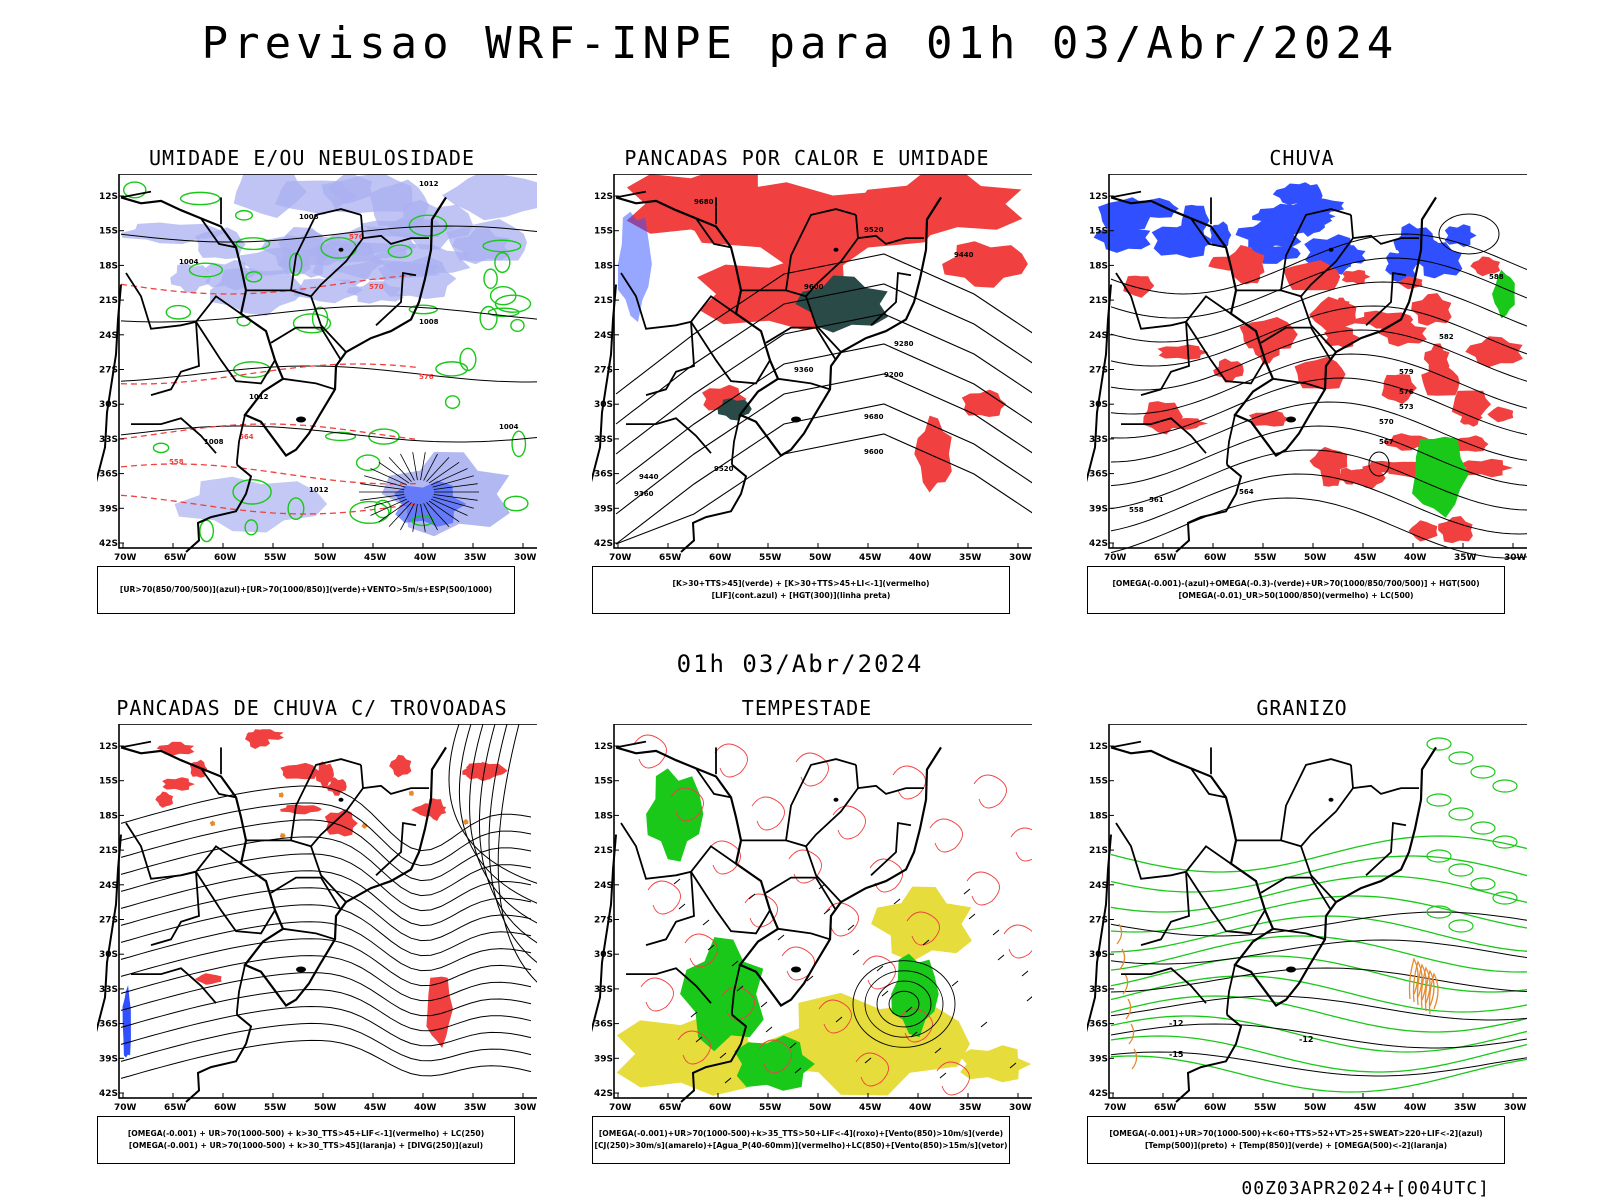 This screenshot has height=1200, width=1600. Describe the element at coordinates (800, 664) in the screenshot. I see `mid-title: 01h 03/Abr/2024` at that location.